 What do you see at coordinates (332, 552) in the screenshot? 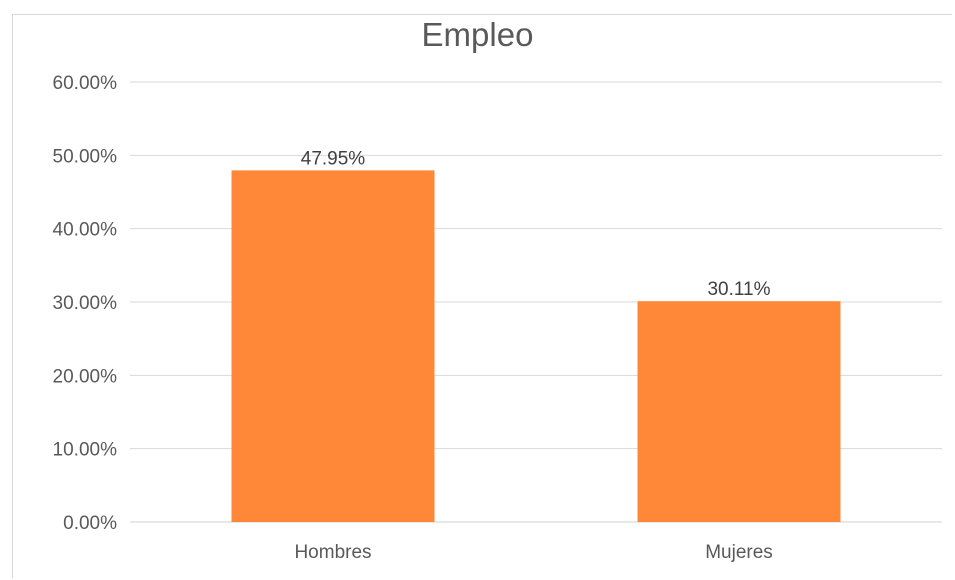
I see `category-label: Hombres` at bounding box center [332, 552].